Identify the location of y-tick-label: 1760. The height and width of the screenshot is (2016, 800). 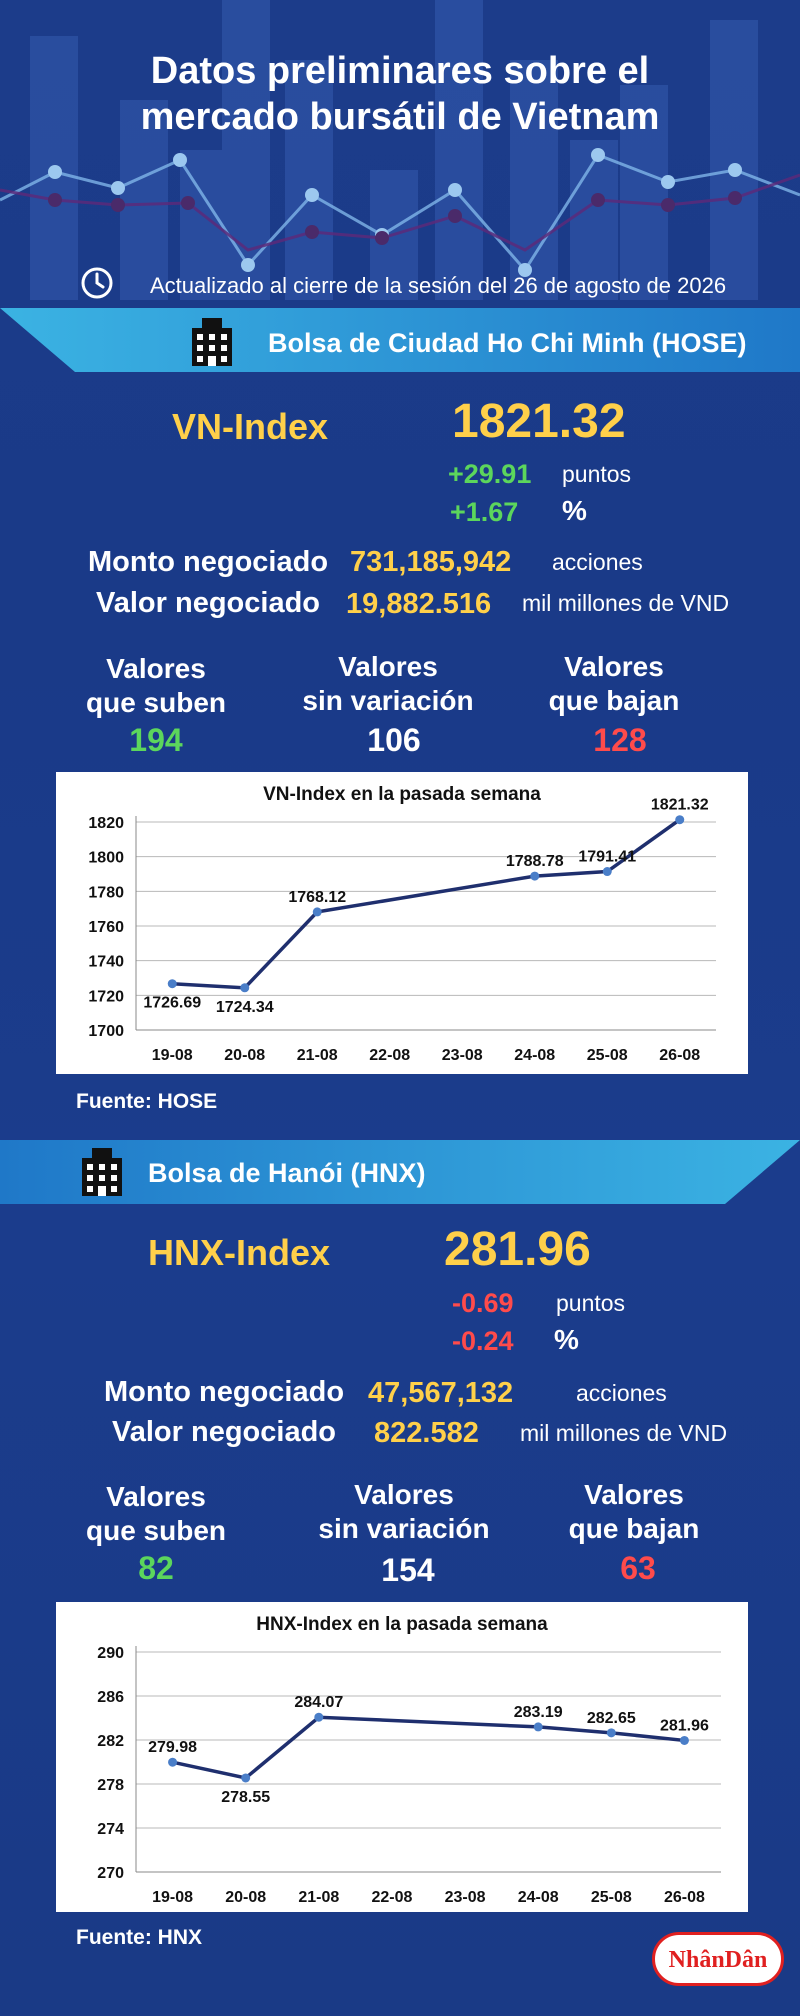
(106, 927).